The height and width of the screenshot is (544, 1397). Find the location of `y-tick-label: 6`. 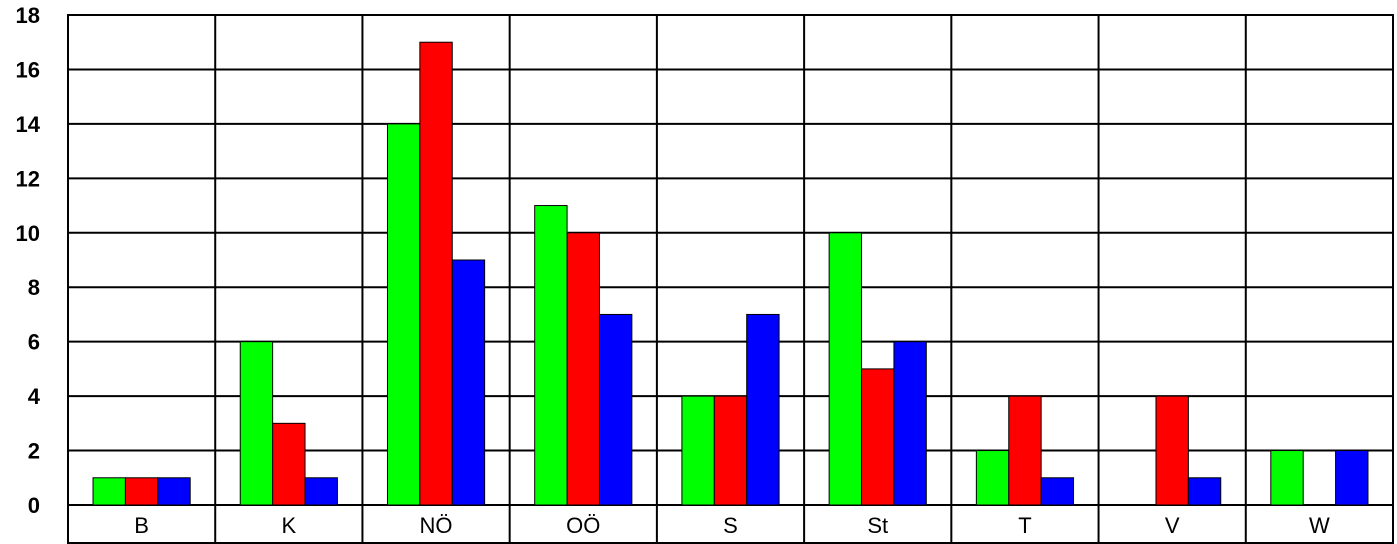

y-tick-label: 6 is located at coordinates (34, 342).